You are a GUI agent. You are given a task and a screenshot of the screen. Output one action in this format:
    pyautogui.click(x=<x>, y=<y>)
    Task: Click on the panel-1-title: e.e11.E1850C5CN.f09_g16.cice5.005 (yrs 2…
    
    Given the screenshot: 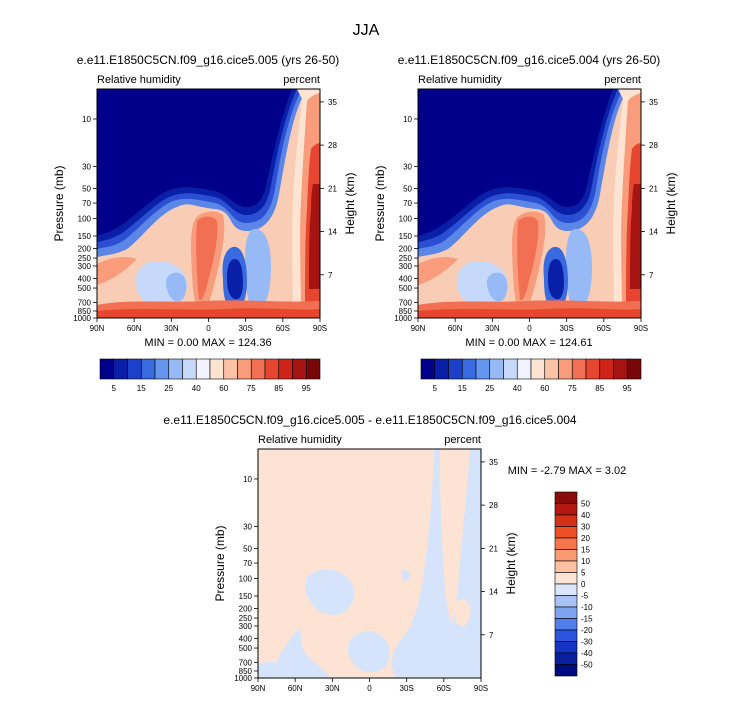 What is the action you would take?
    pyautogui.click(x=208, y=60)
    